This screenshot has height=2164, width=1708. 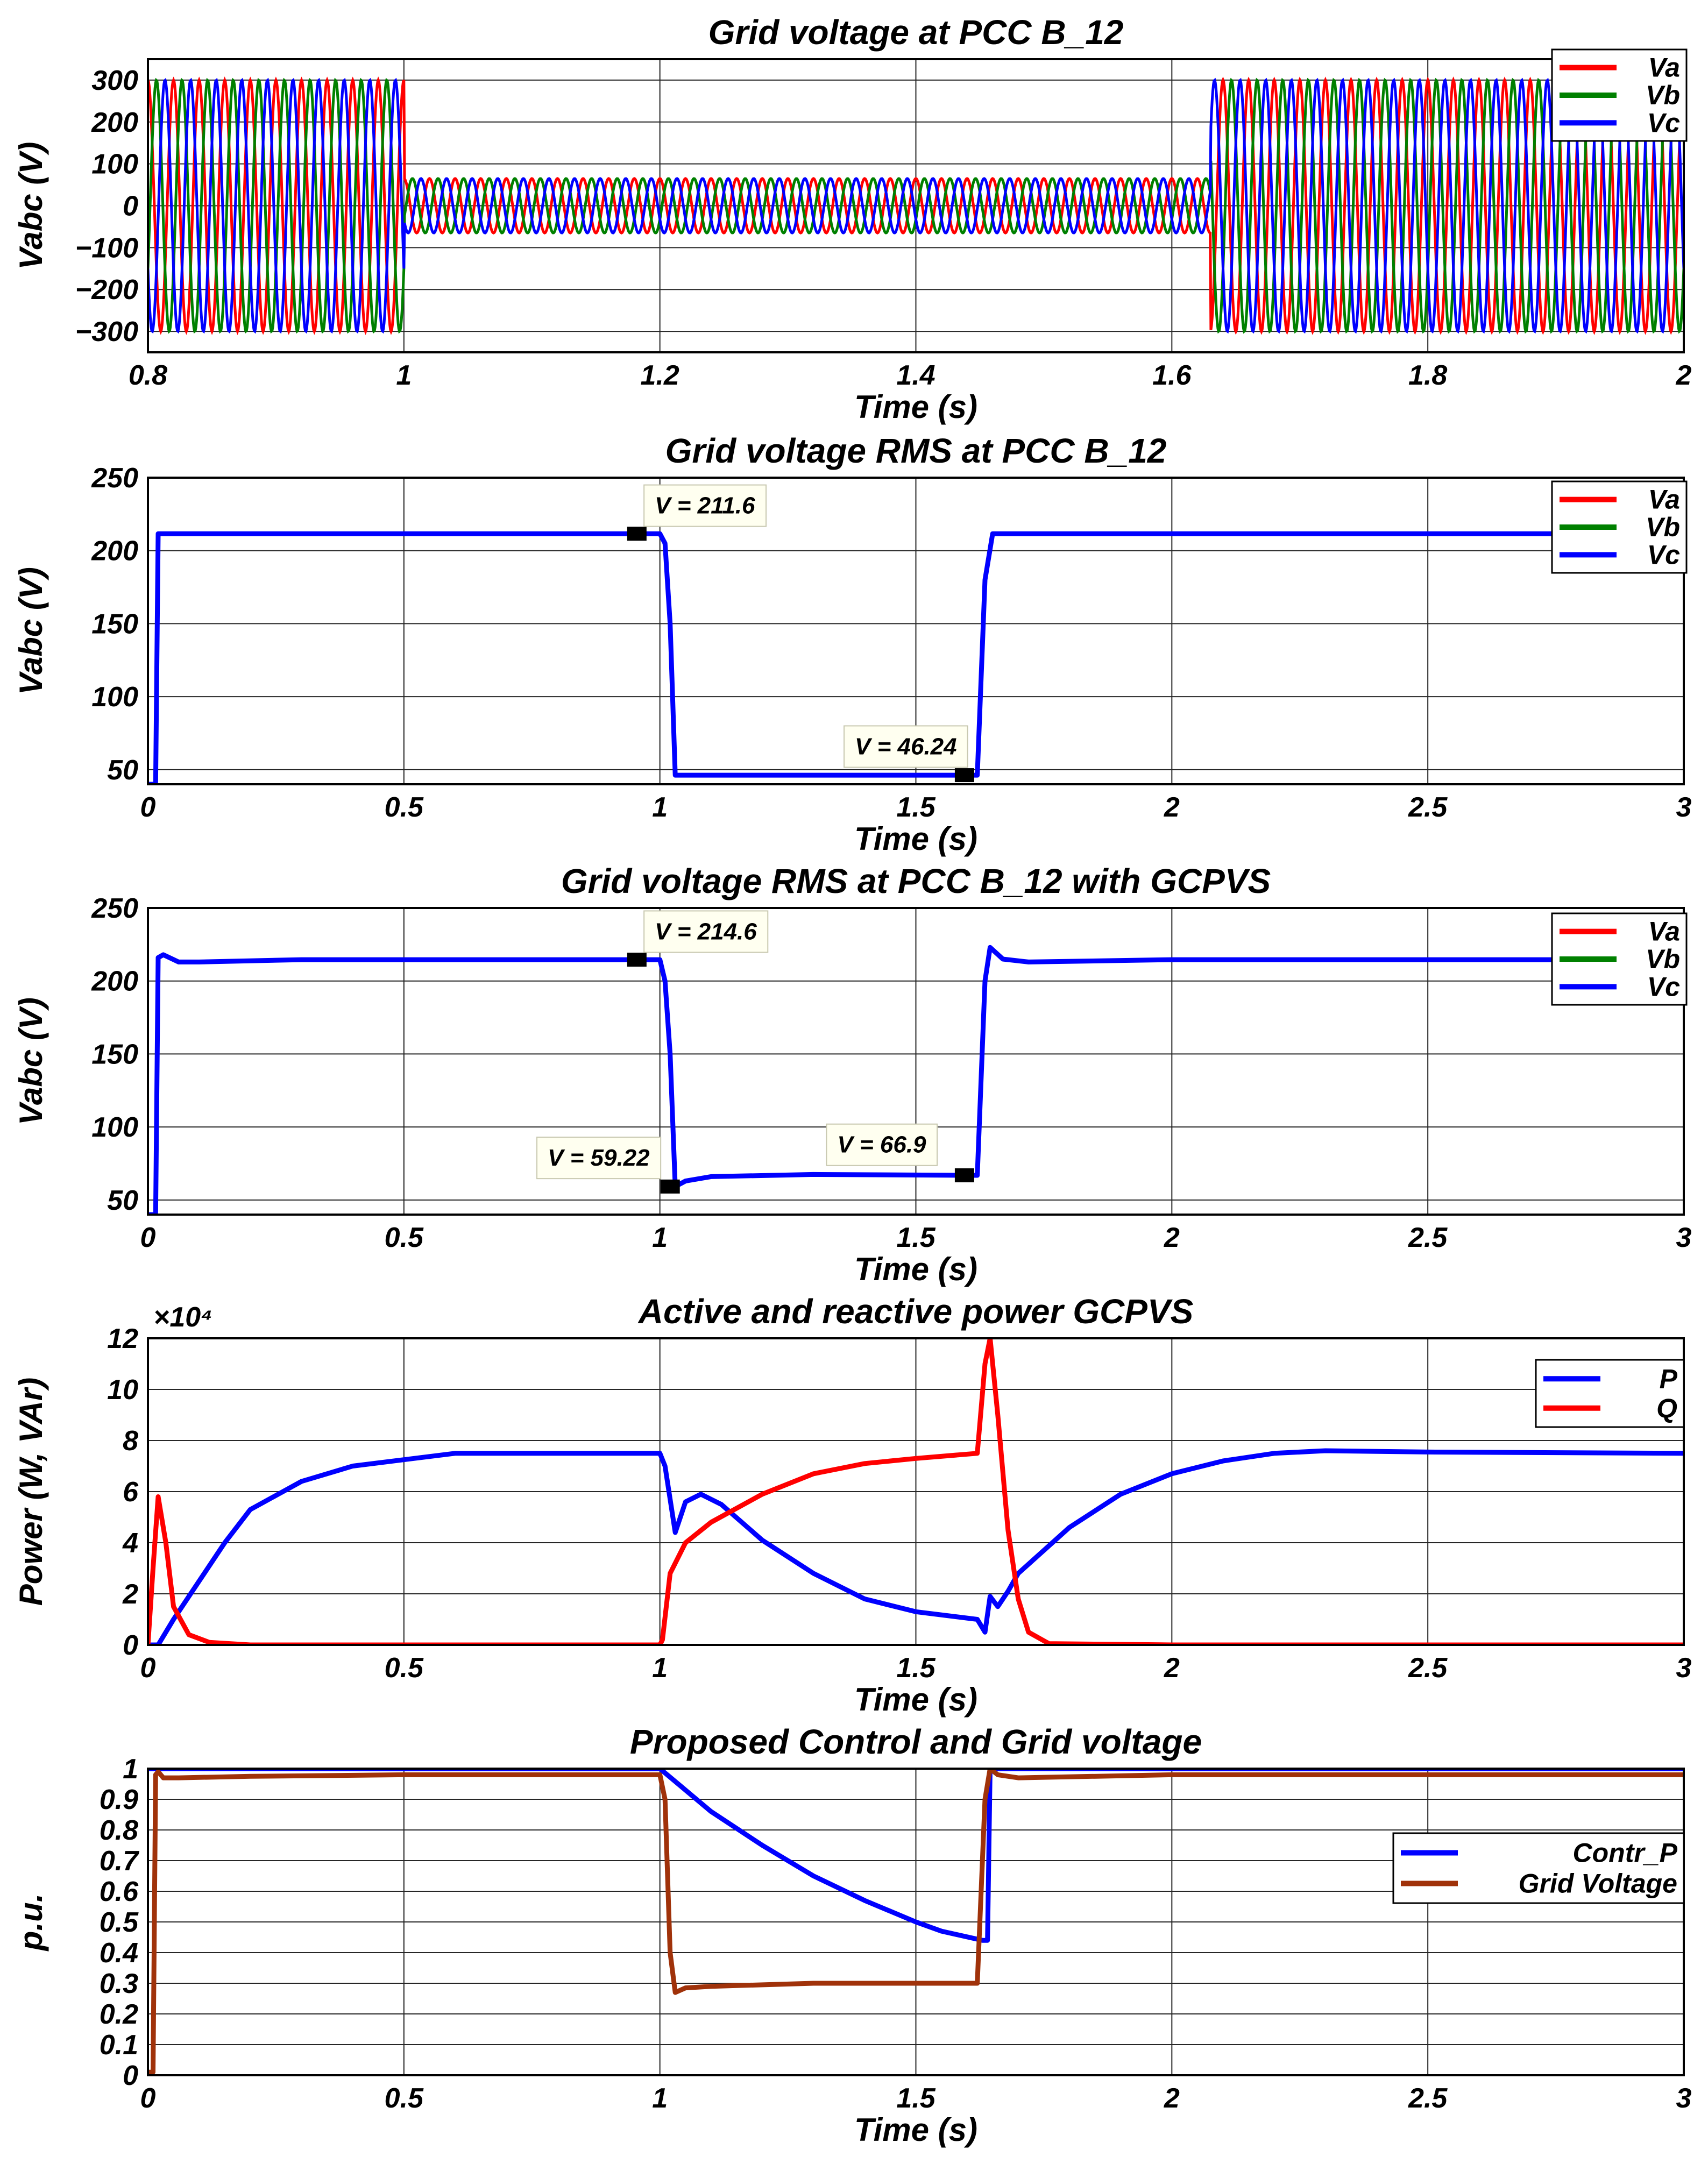 What do you see at coordinates (130, 1769) in the screenshot?
I see `y-tick-label: 1` at bounding box center [130, 1769].